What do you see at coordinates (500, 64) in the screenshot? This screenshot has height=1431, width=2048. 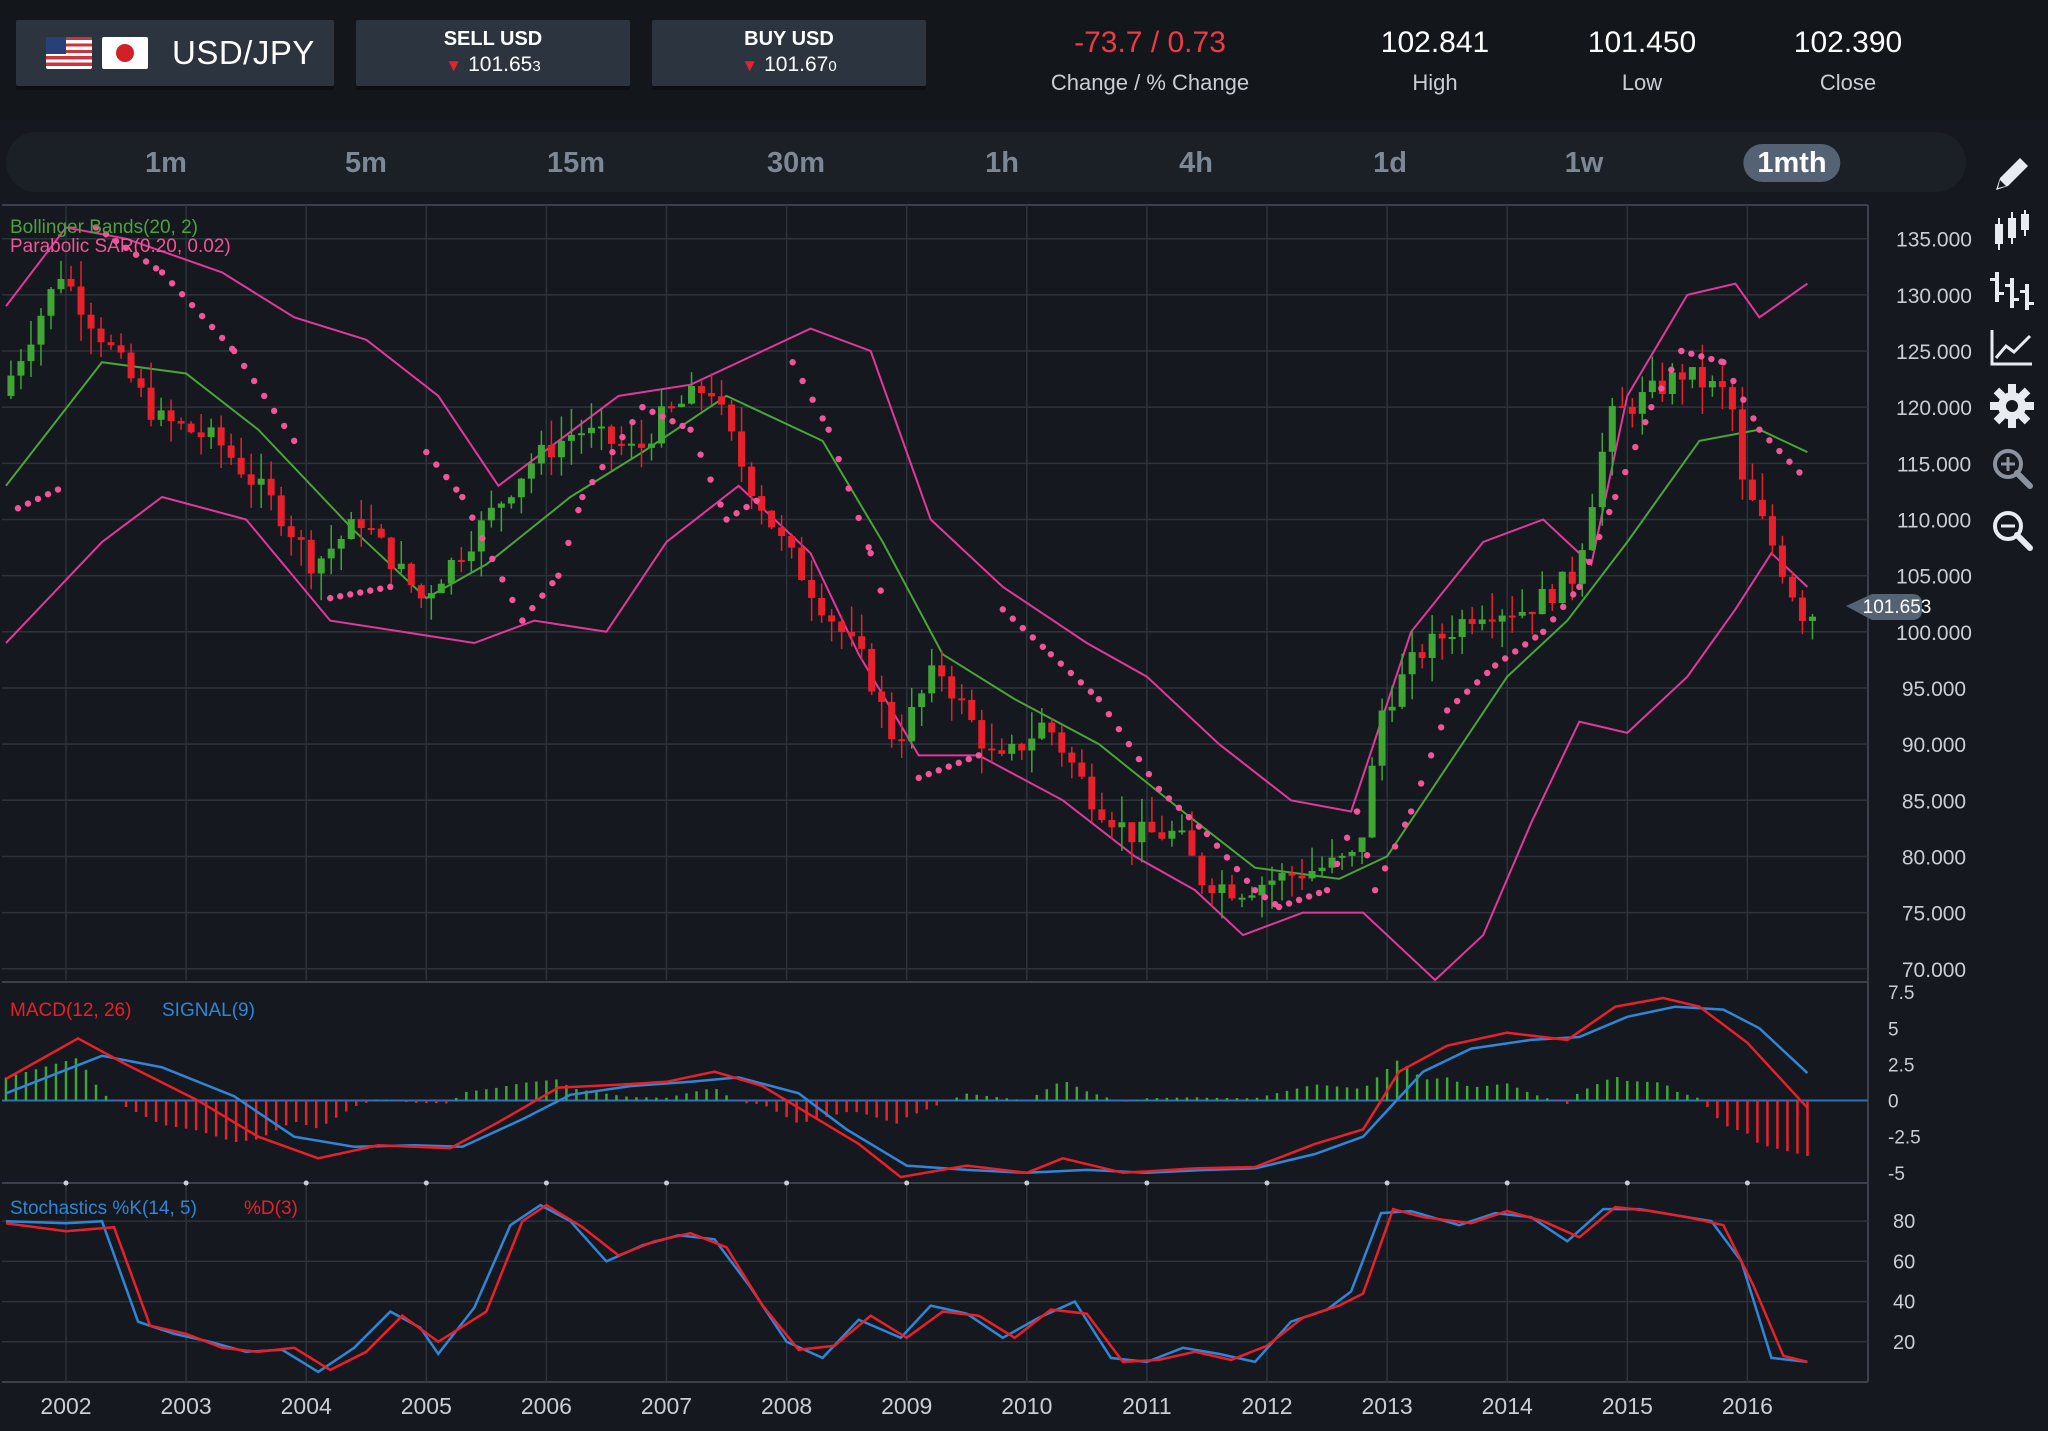 I see `sell-price-main: 101.65` at bounding box center [500, 64].